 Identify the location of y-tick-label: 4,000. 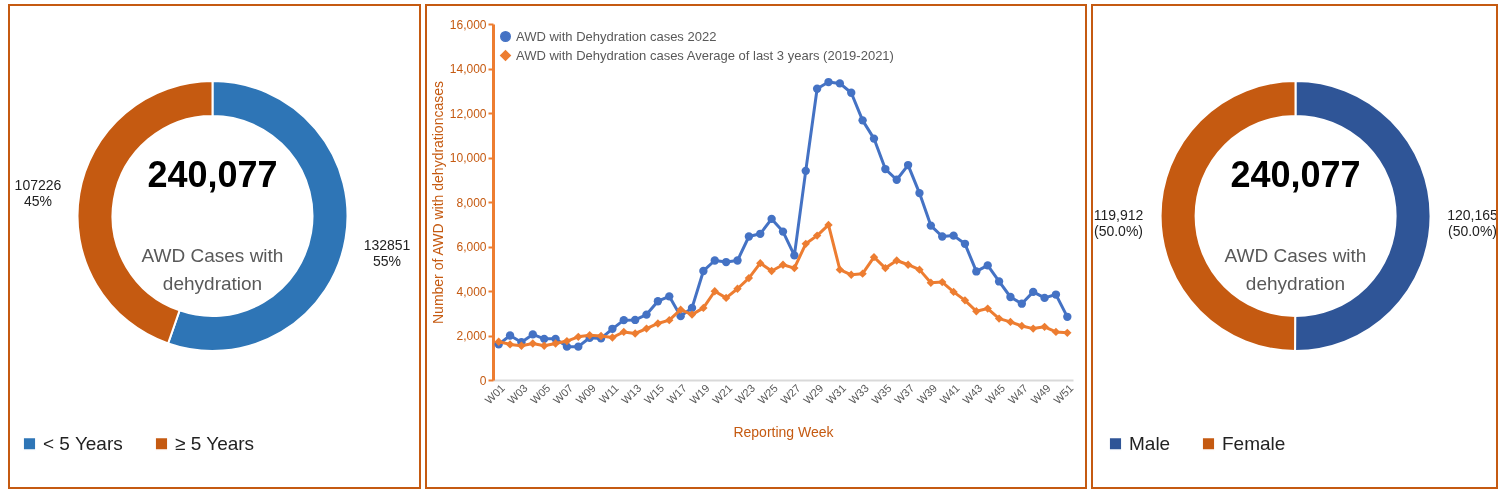
(471, 291).